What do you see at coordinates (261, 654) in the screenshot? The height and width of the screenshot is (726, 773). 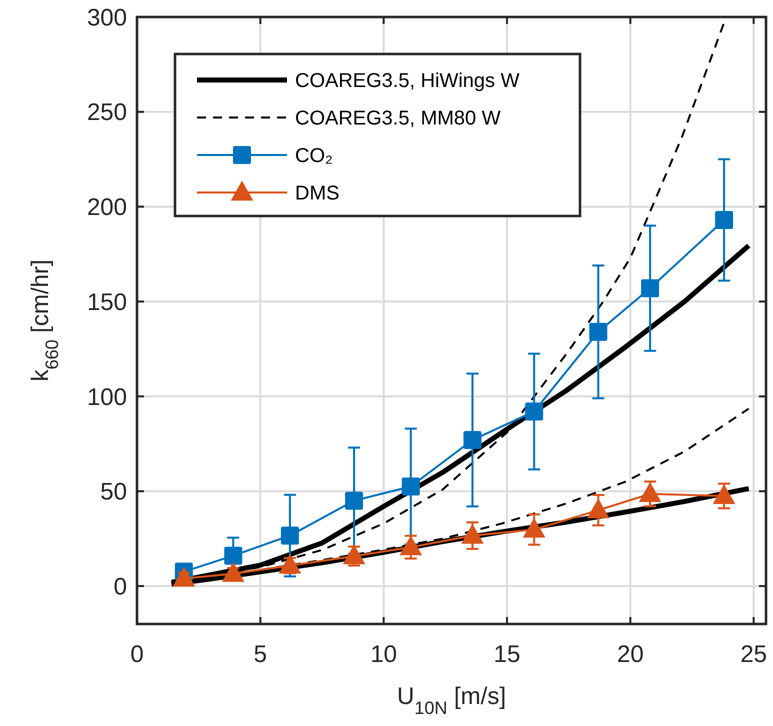 I see `x-tick-label: 5` at bounding box center [261, 654].